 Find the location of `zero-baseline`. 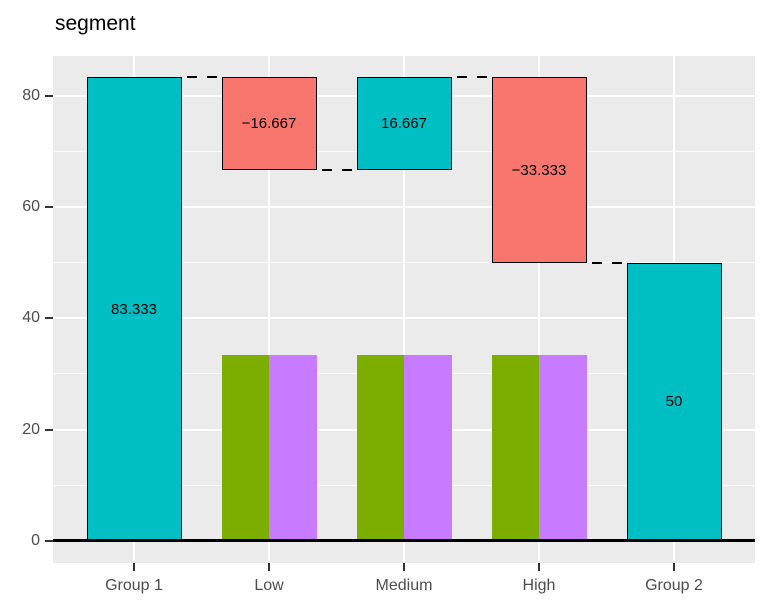

zero-baseline is located at coordinates (404, 541).